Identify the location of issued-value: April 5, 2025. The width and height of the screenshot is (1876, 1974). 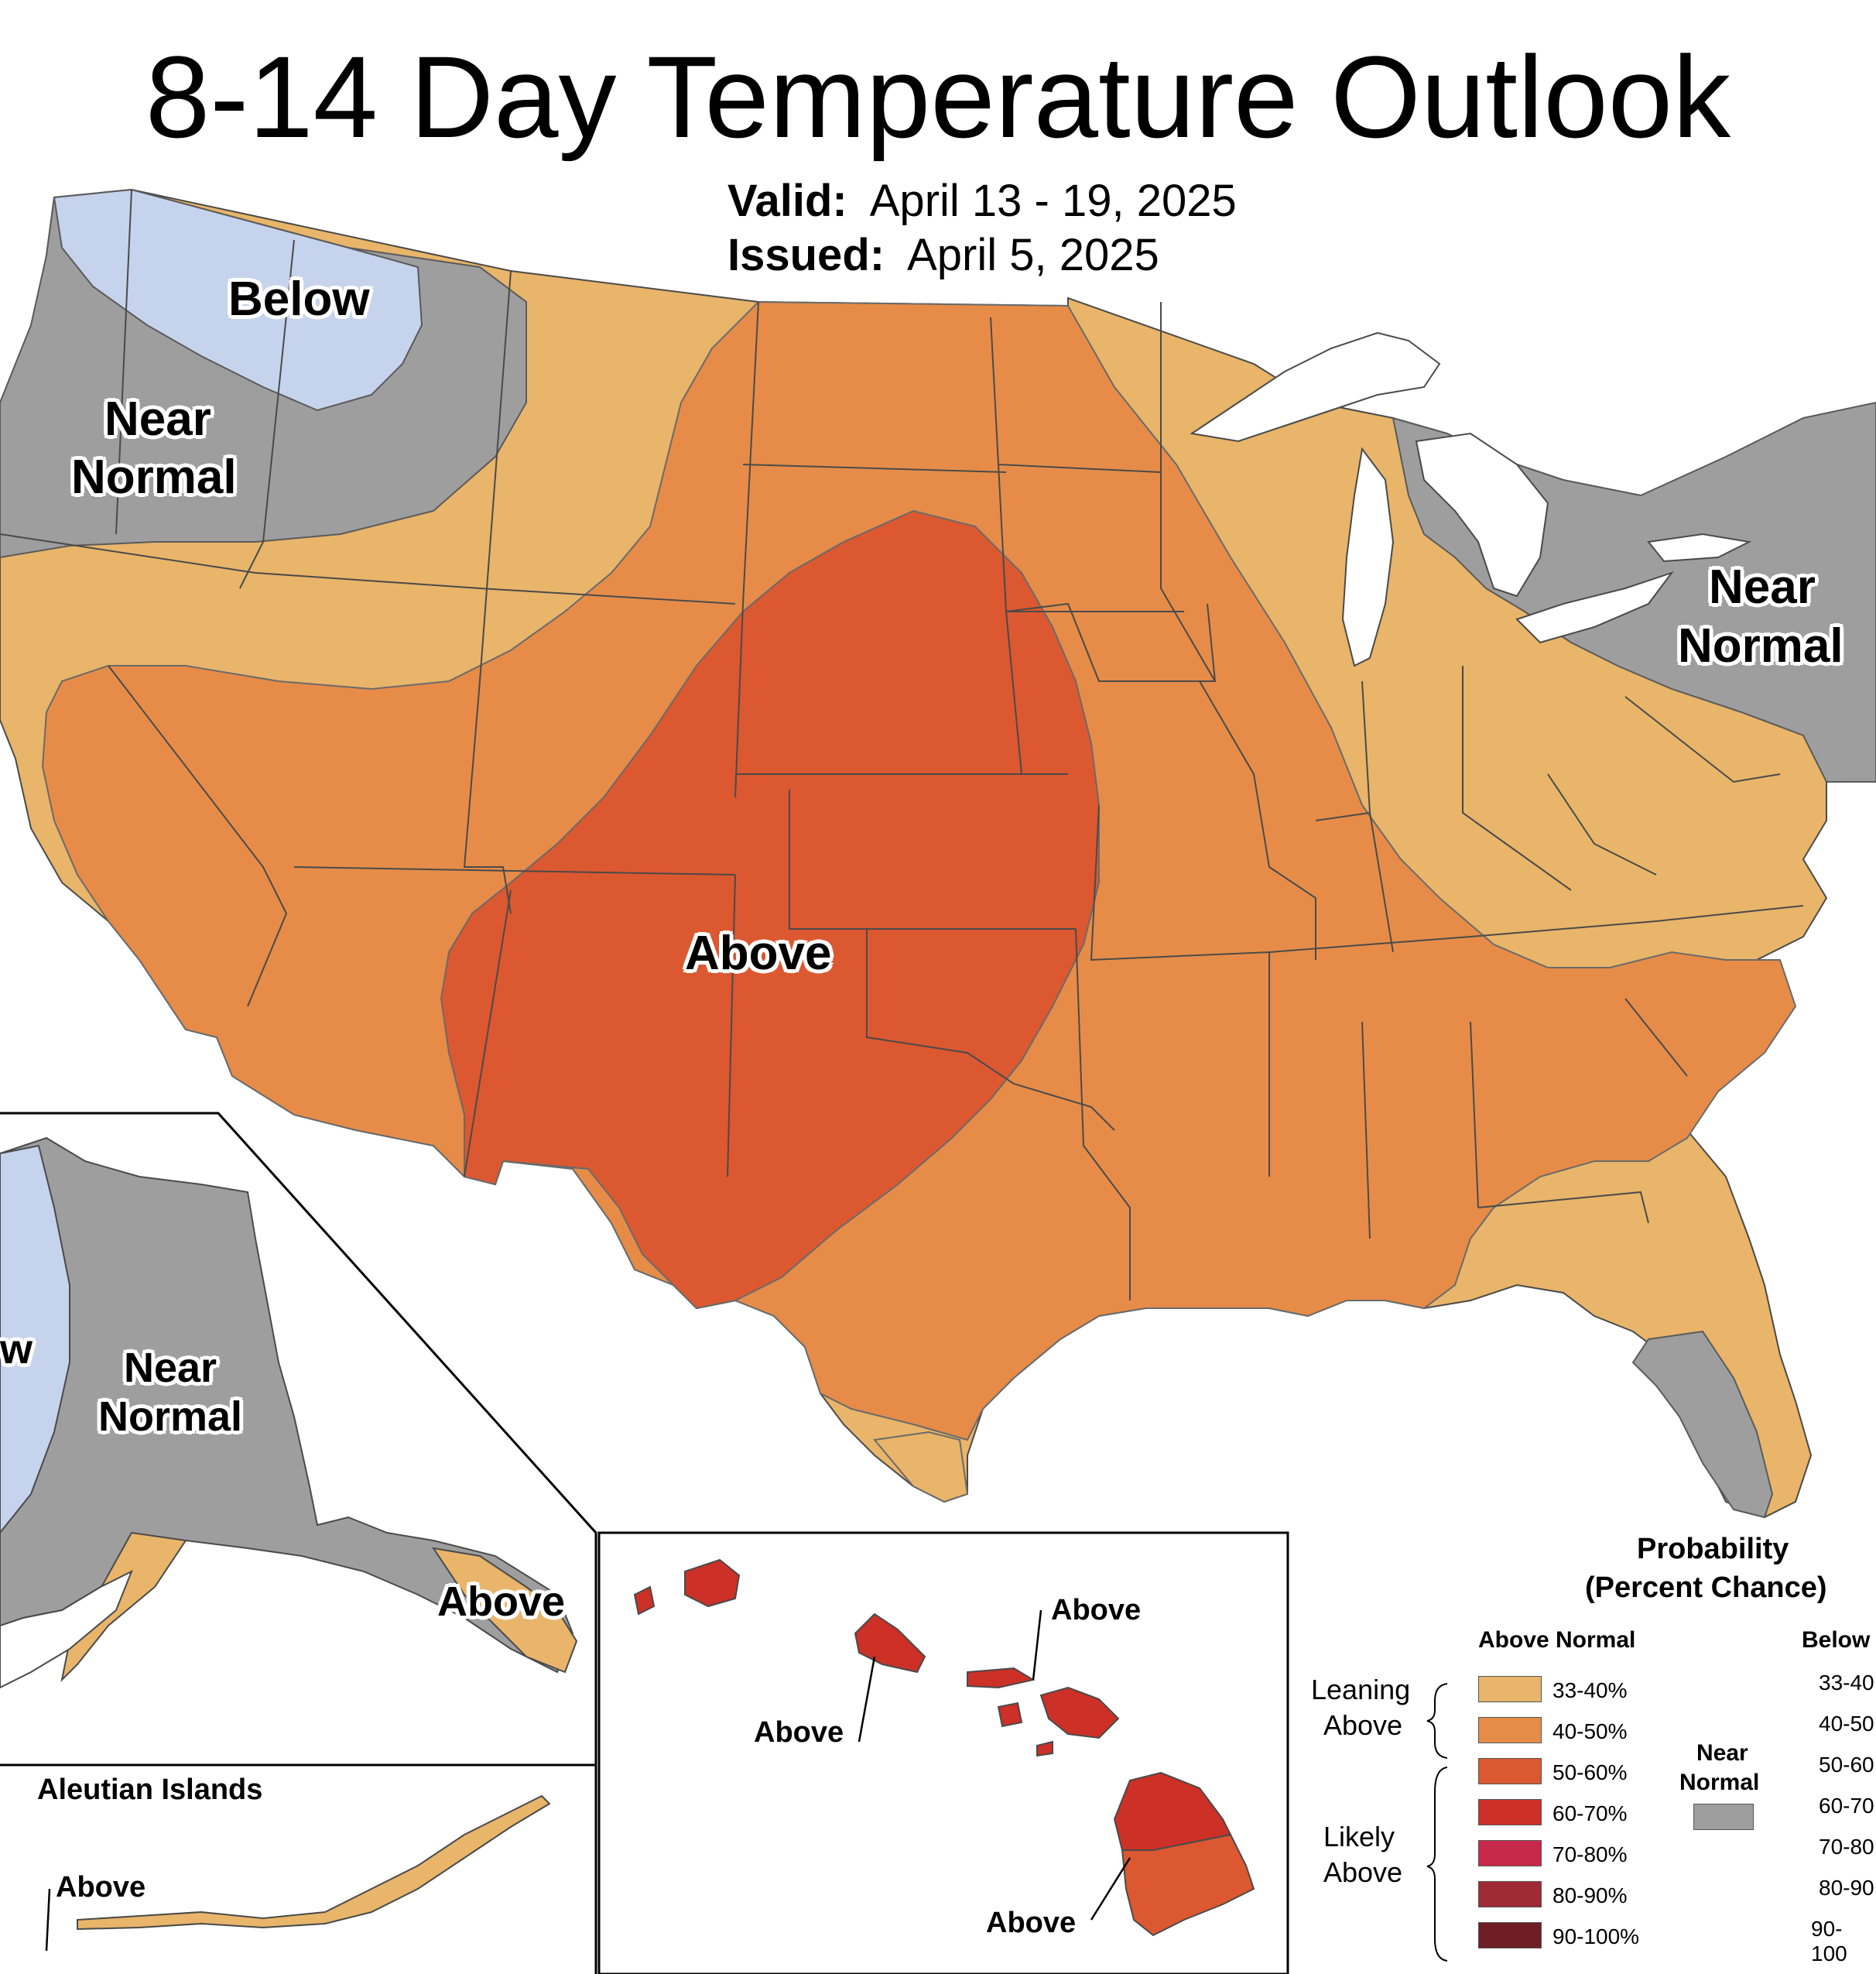
(1033, 255).